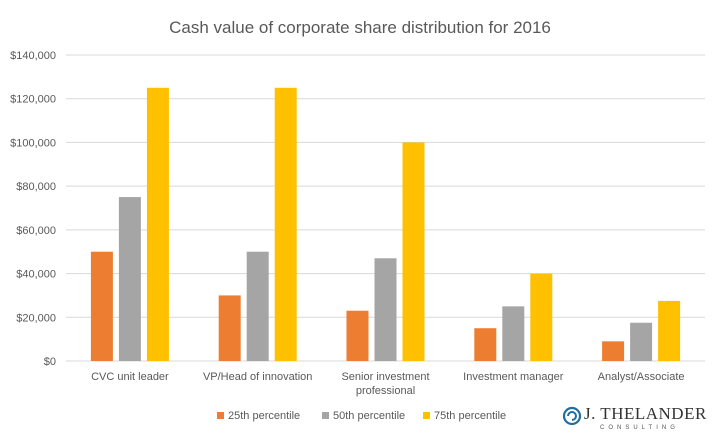  Describe the element at coordinates (33, 100) in the screenshot. I see `y-tick-label: $120,000` at that location.